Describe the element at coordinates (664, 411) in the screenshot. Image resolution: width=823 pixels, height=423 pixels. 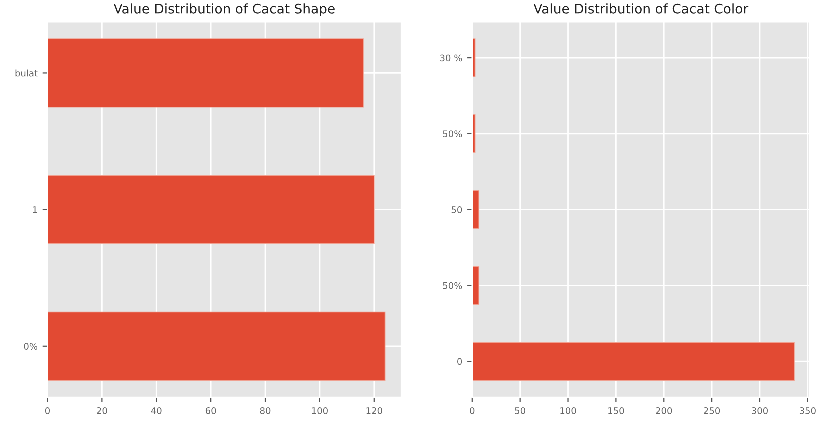
I see `x-tick-label: 200` at that location.